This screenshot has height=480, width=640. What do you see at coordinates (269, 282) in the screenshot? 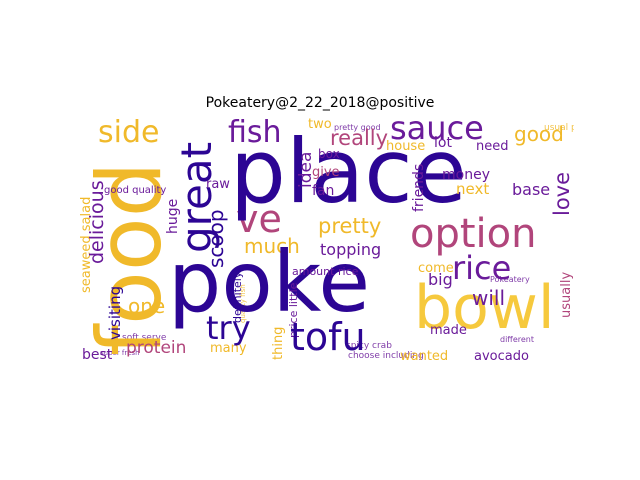
I see `word: poke` at bounding box center [269, 282].